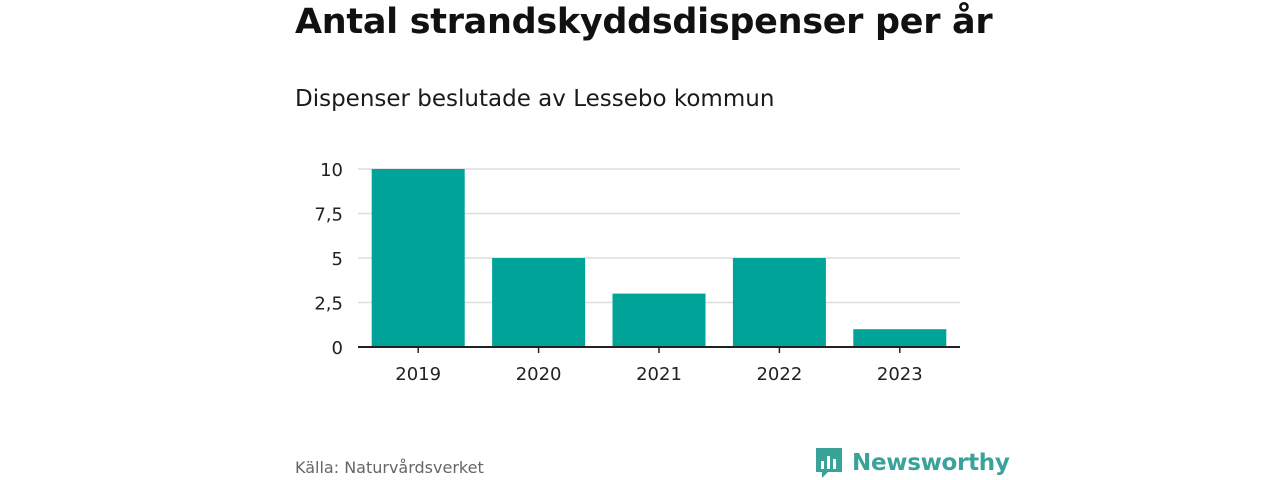 This screenshot has width=1280, height=480. Describe the element at coordinates (328, 304) in the screenshot. I see `y-tick-label: 2,5` at that location.